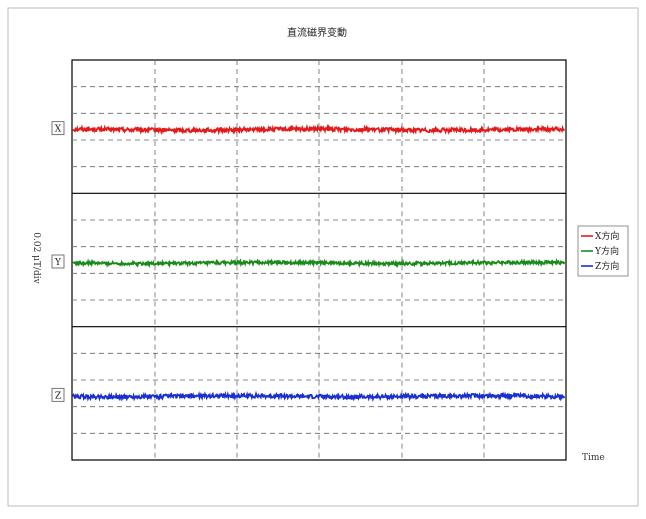 Image resolution: width=646 pixels, height=519 pixels. I want to click on legend: X方向 Y方向 Z方向, so click(603, 251).